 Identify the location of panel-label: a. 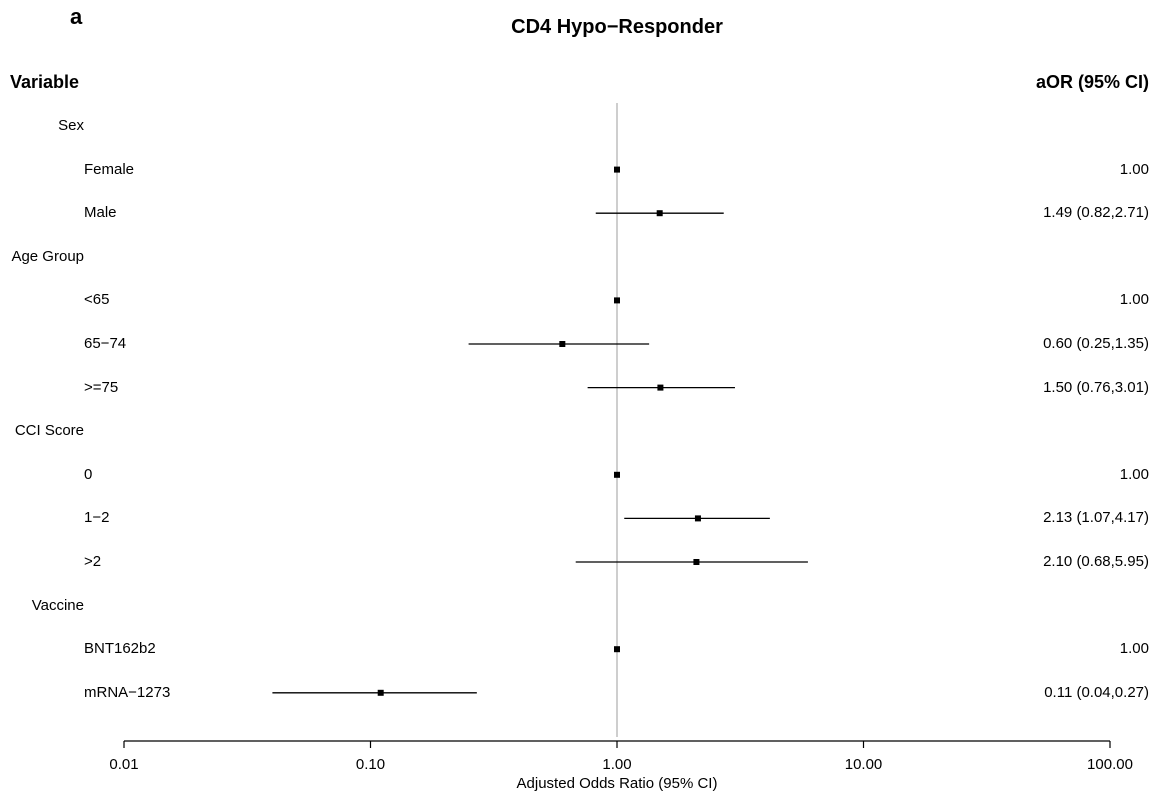
(76, 16).